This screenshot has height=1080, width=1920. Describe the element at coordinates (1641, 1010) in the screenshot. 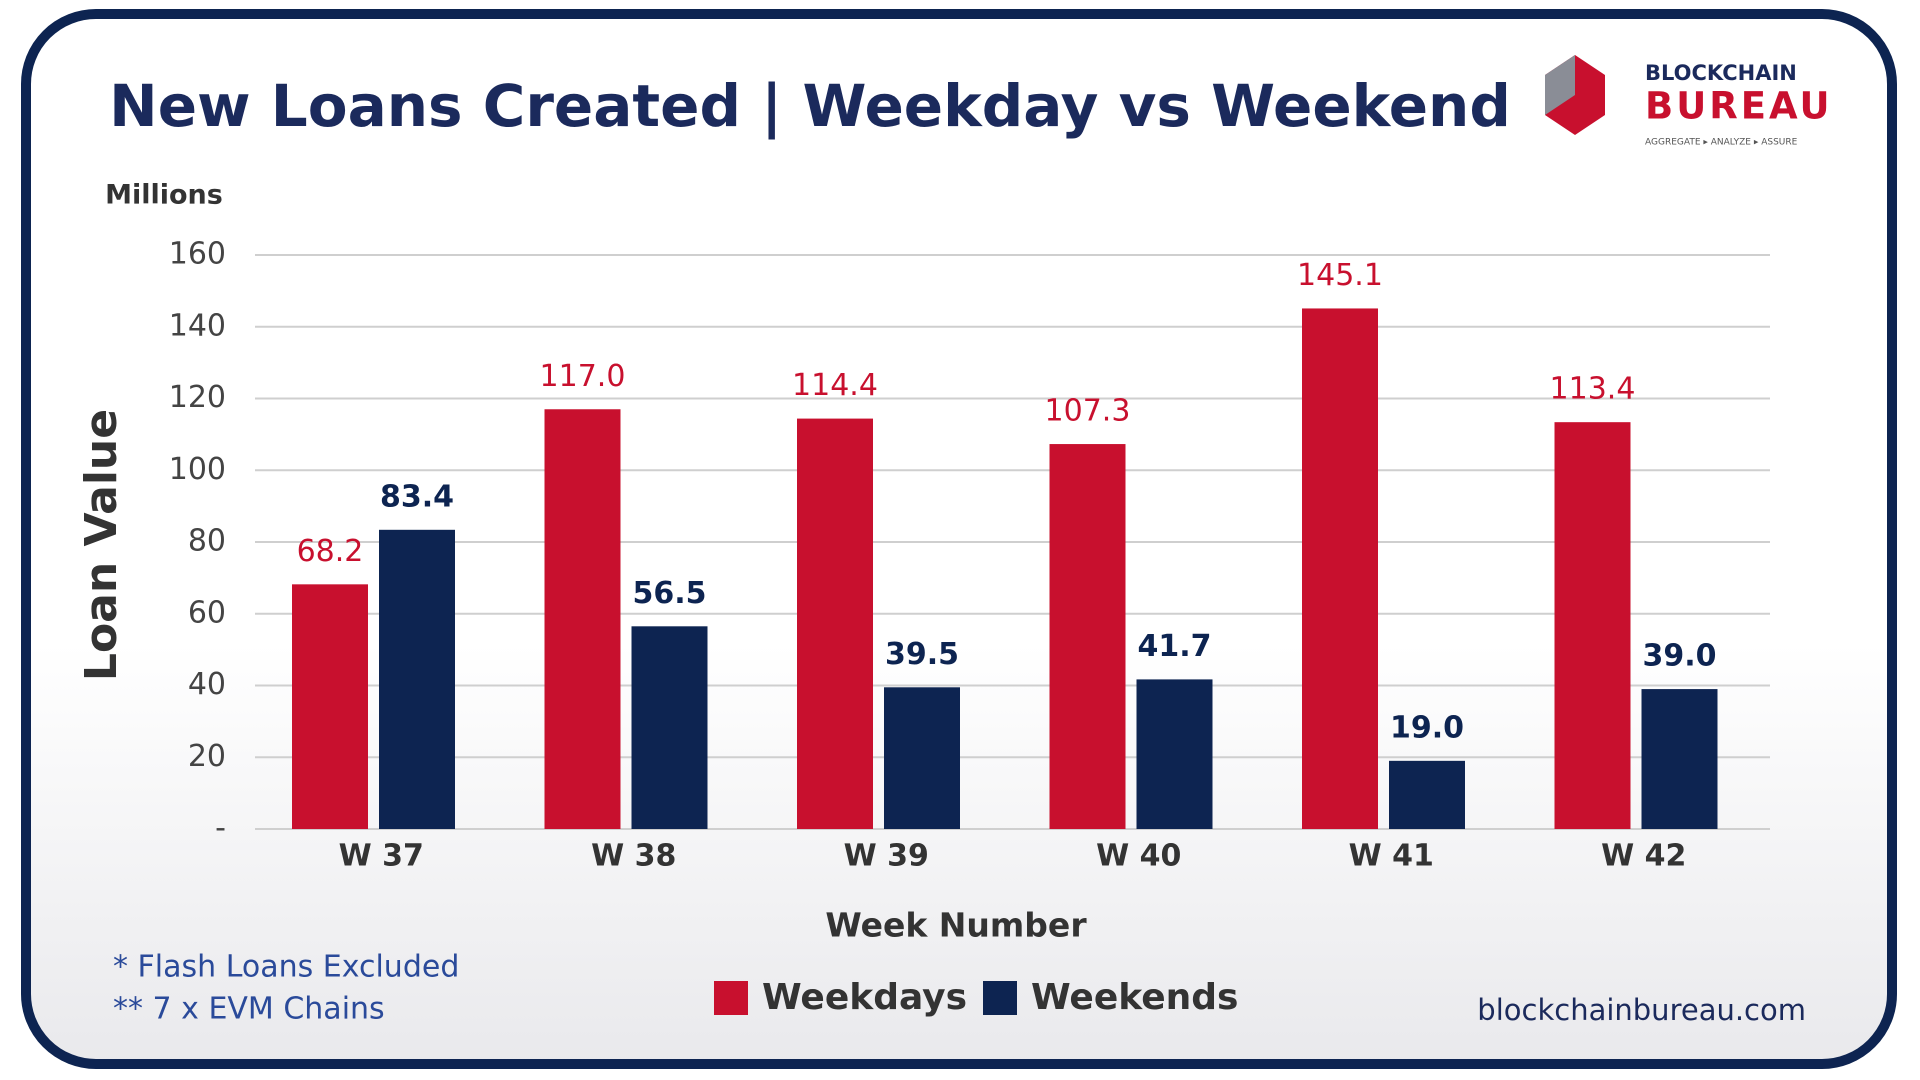

I see `website: blockchainbureau.com` at that location.